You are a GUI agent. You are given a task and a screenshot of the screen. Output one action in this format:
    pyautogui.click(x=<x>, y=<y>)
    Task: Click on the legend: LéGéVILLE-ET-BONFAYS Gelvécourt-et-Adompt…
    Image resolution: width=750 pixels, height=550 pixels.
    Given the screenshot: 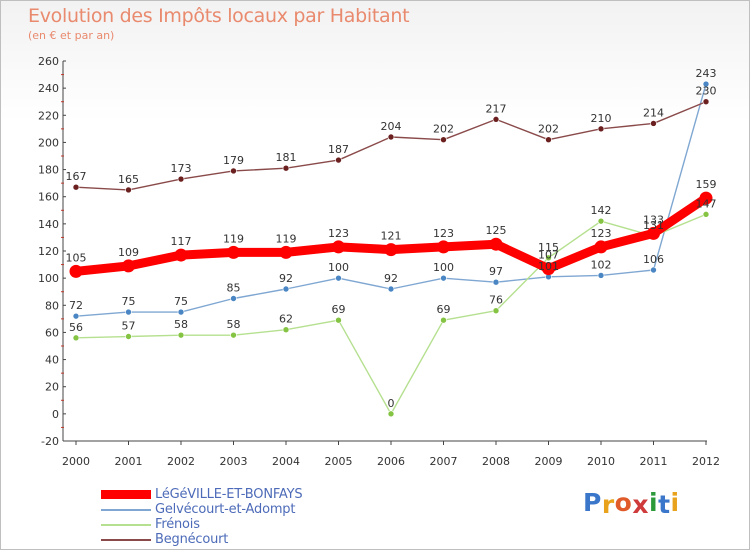 What is the action you would take?
    pyautogui.click(x=202, y=517)
    